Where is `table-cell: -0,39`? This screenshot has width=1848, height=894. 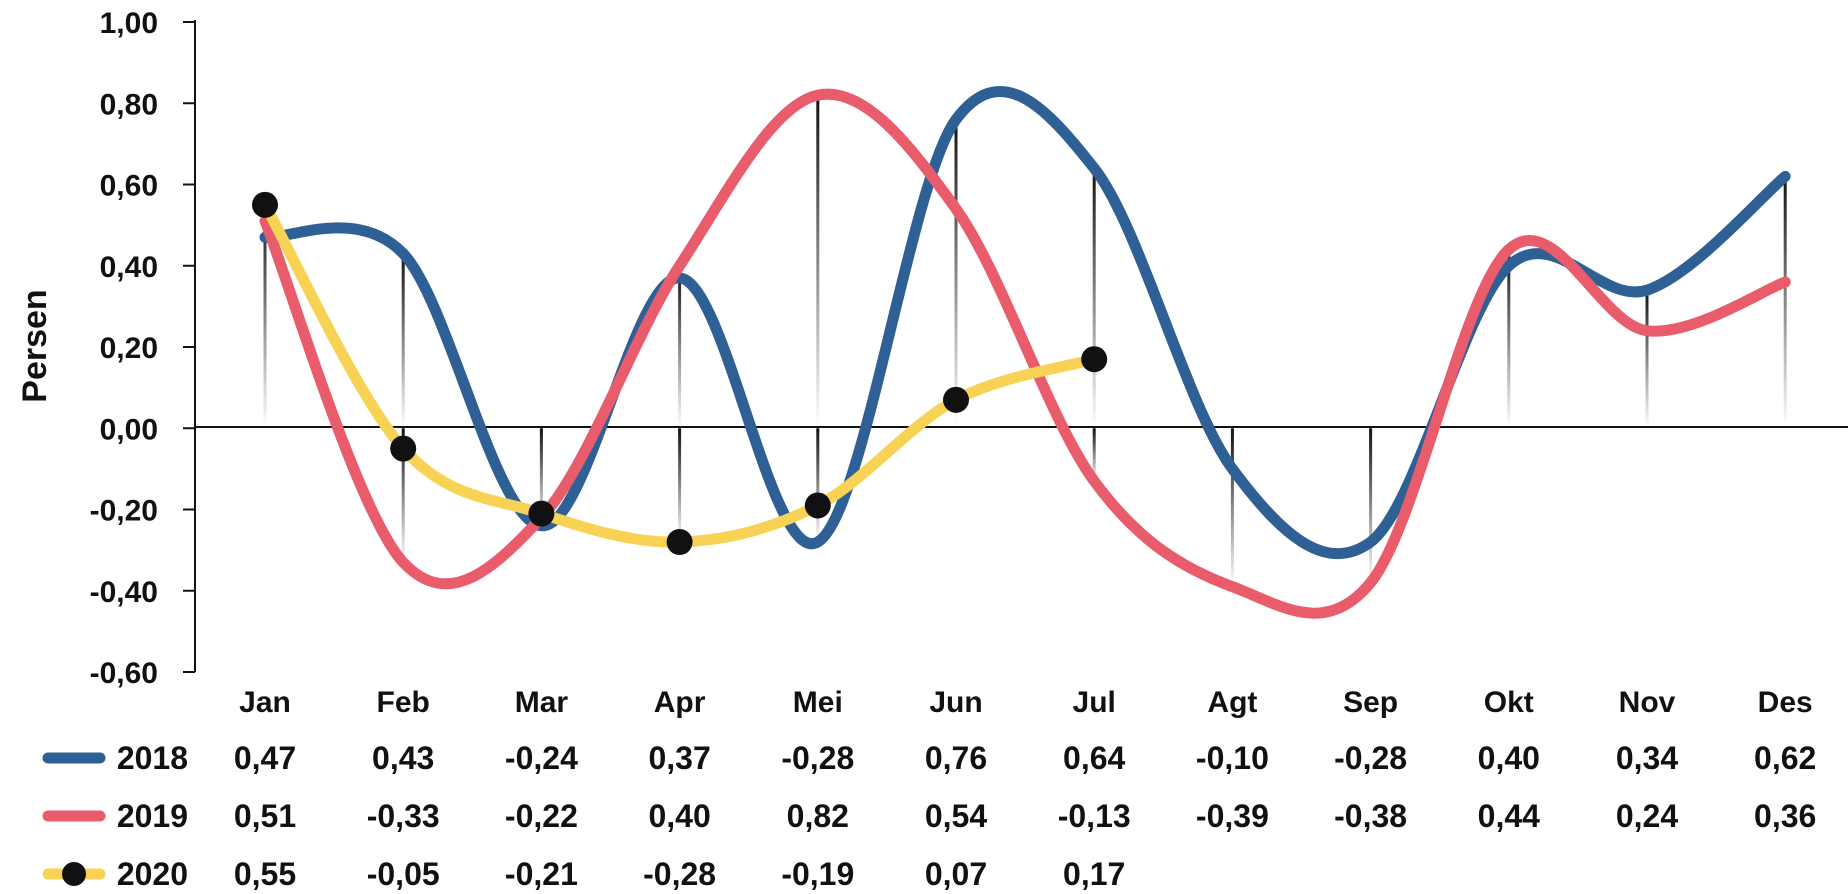 table-cell: -0,39 is located at coordinates (1232, 816).